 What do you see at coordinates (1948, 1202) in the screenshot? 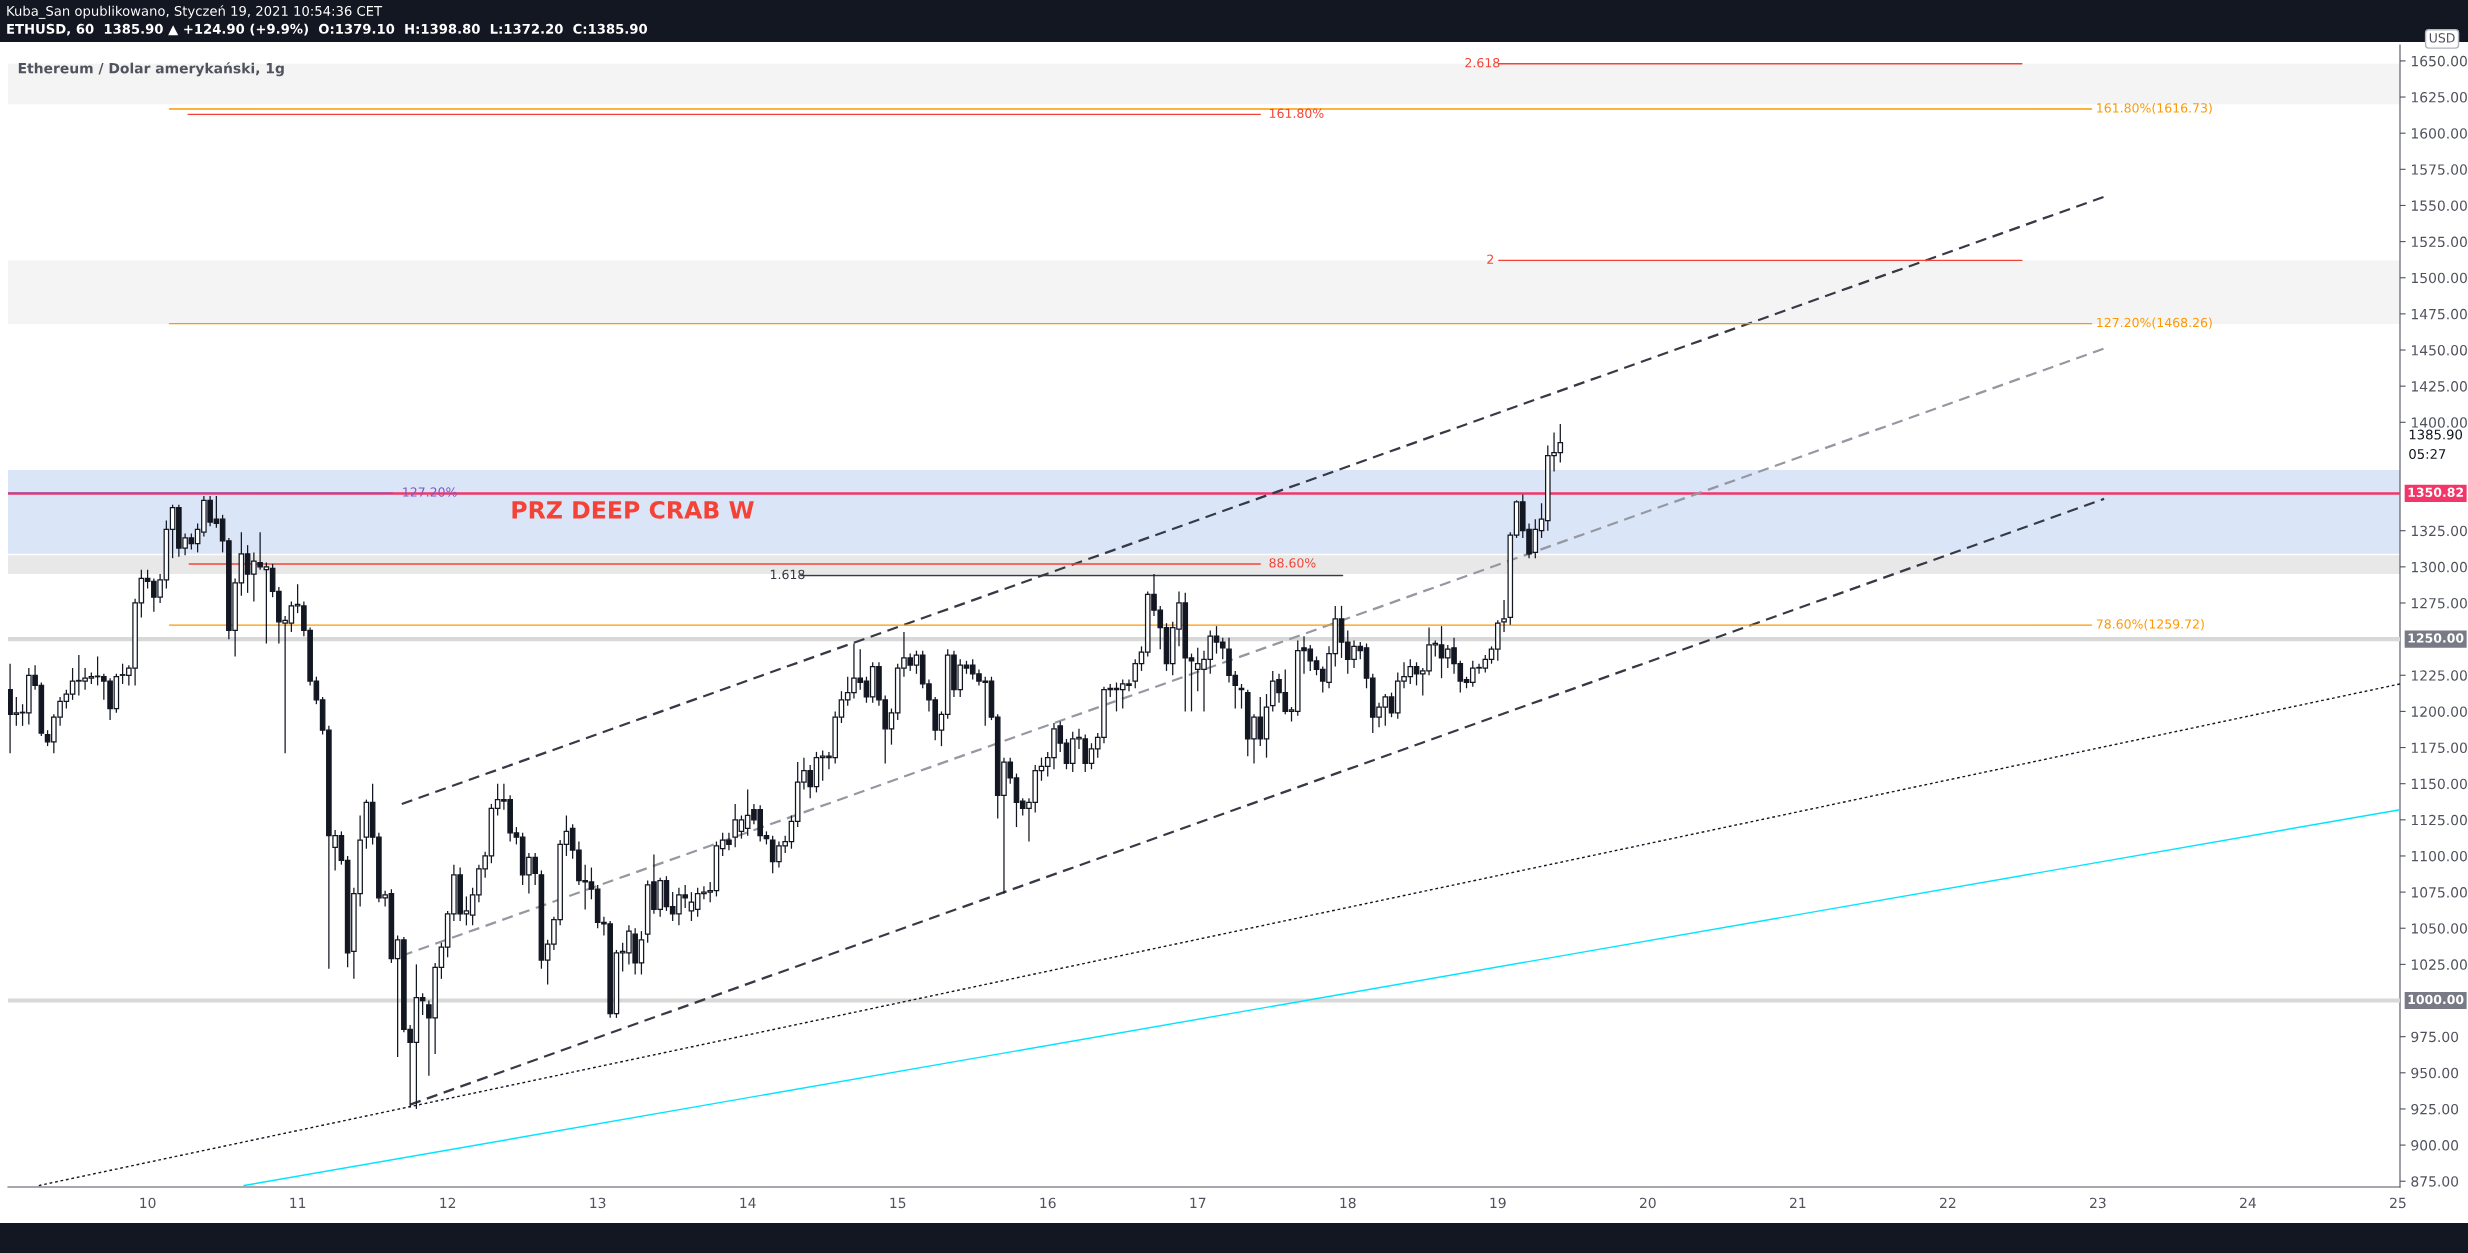
I see `x-tick-label: 22` at bounding box center [1948, 1202].